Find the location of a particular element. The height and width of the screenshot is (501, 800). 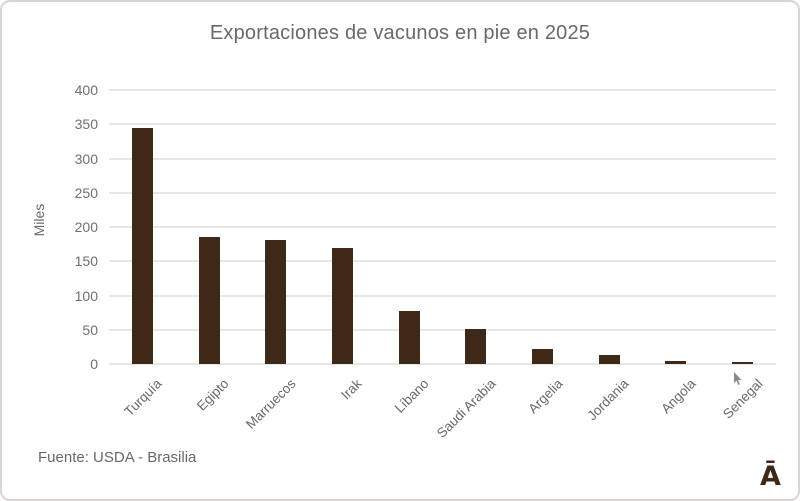

y-tick-label: 150 is located at coordinates (86, 261).